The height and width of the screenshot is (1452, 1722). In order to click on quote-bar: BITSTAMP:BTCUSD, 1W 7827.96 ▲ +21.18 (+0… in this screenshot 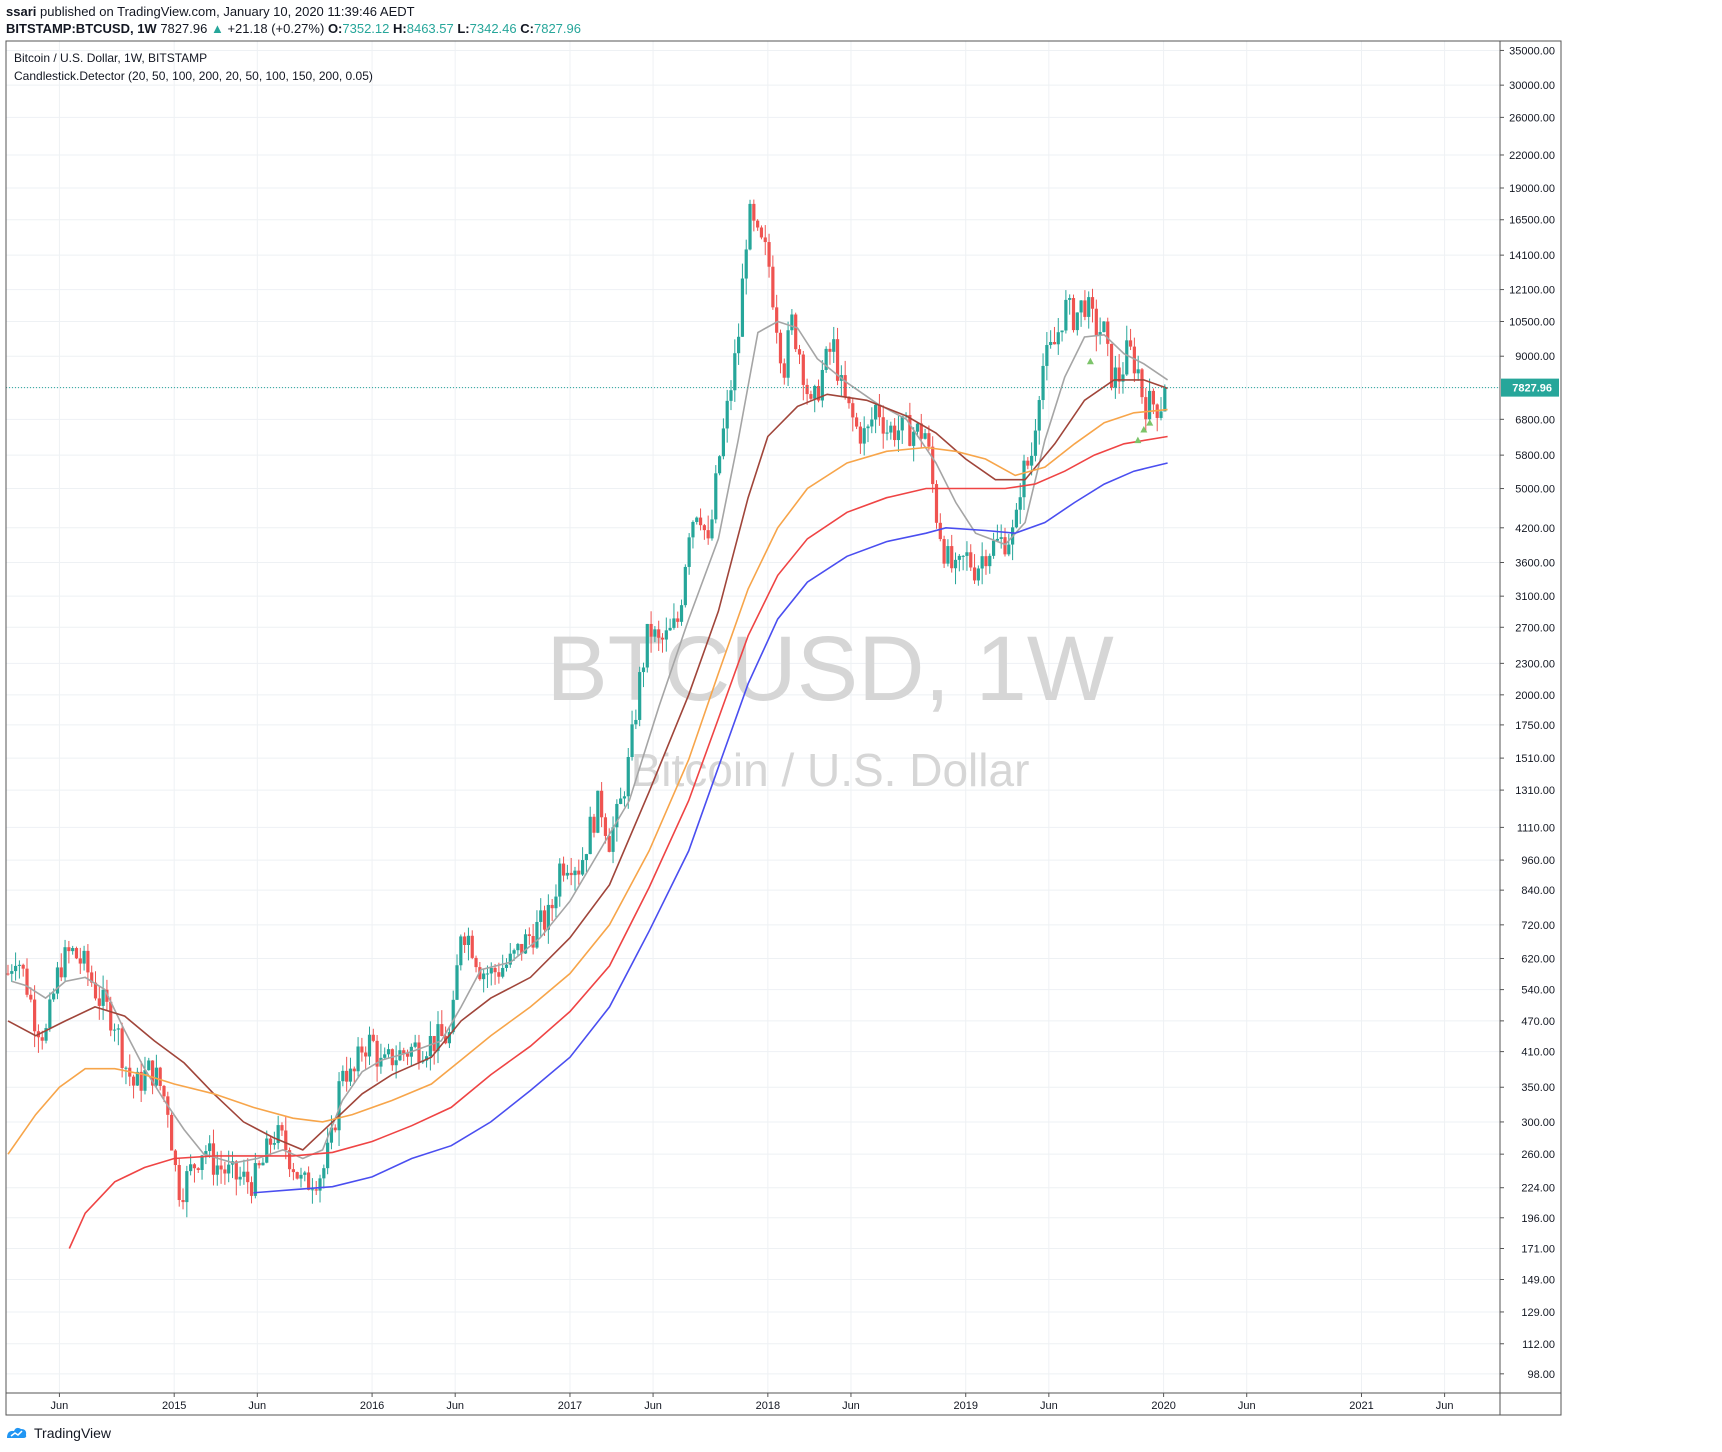, I will do `click(293, 28)`.